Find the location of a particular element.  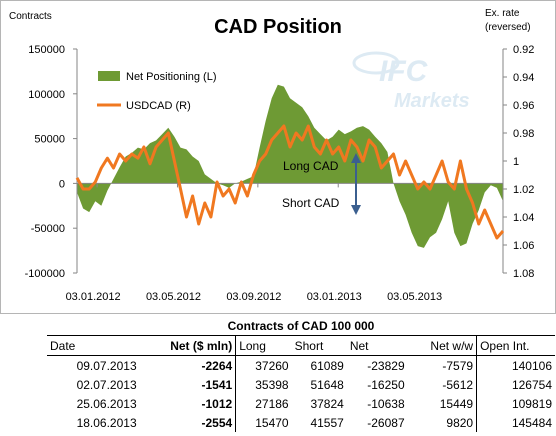

watermark: IFC Markets is located at coordinates (411, 81).